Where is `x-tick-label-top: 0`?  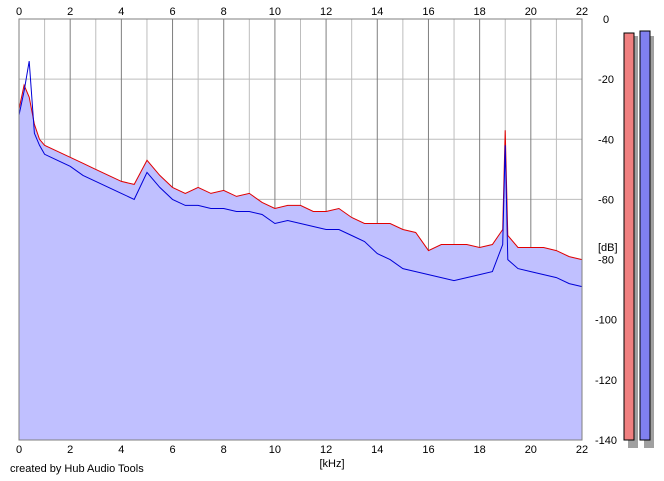
x-tick-label-top: 0 is located at coordinates (19, 12).